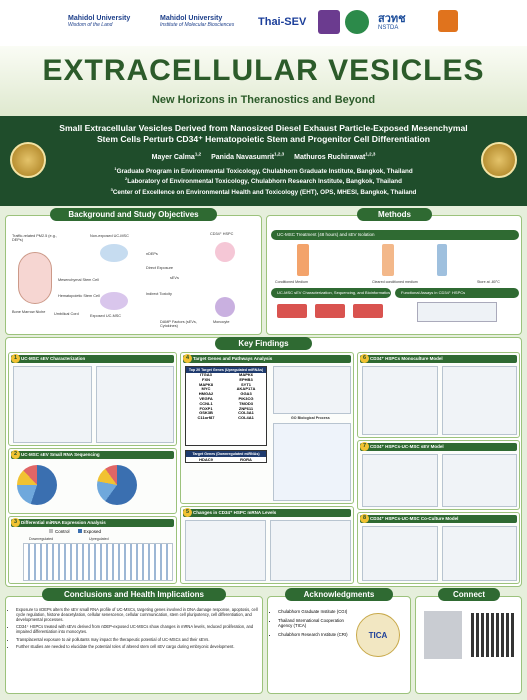 This screenshot has width=527, height=700. I want to click on method-figure, so click(457, 312).